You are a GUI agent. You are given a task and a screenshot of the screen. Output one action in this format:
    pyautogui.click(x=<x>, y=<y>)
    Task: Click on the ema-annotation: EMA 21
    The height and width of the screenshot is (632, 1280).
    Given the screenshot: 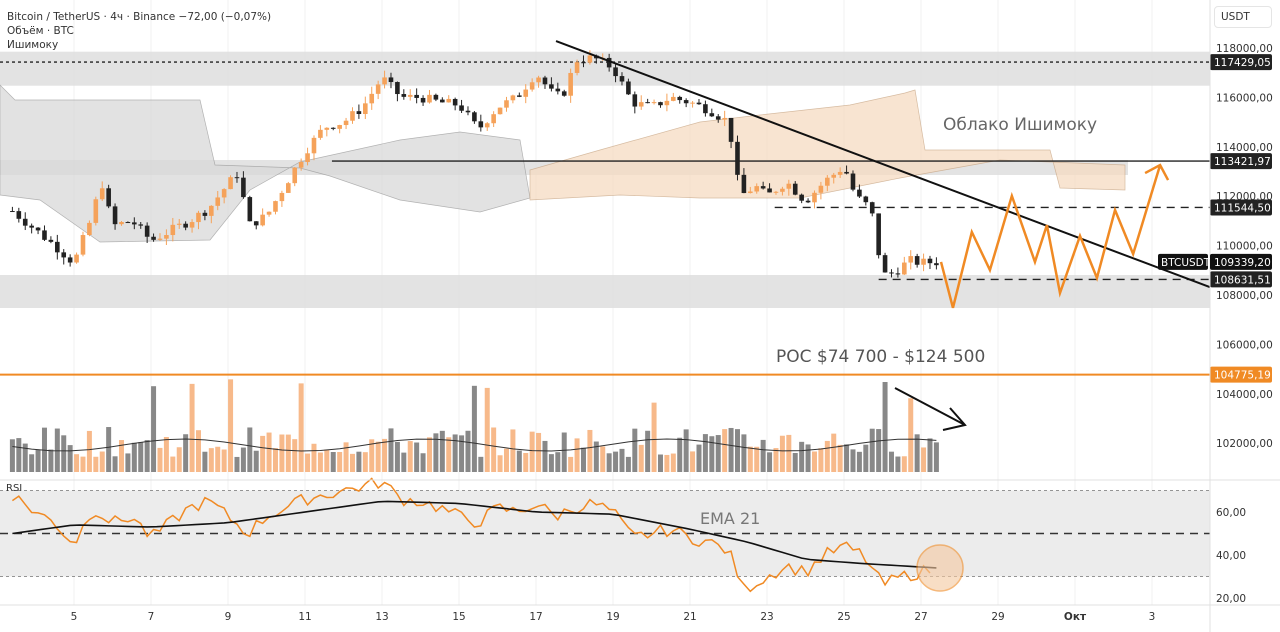 What is the action you would take?
    pyautogui.click(x=730, y=518)
    